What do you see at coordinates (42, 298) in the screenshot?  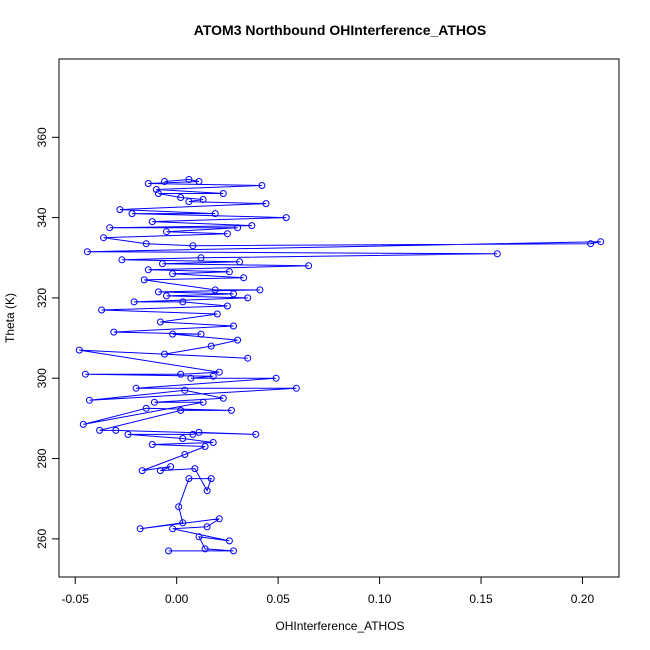 I see `y-tick-label: 320` at bounding box center [42, 298].